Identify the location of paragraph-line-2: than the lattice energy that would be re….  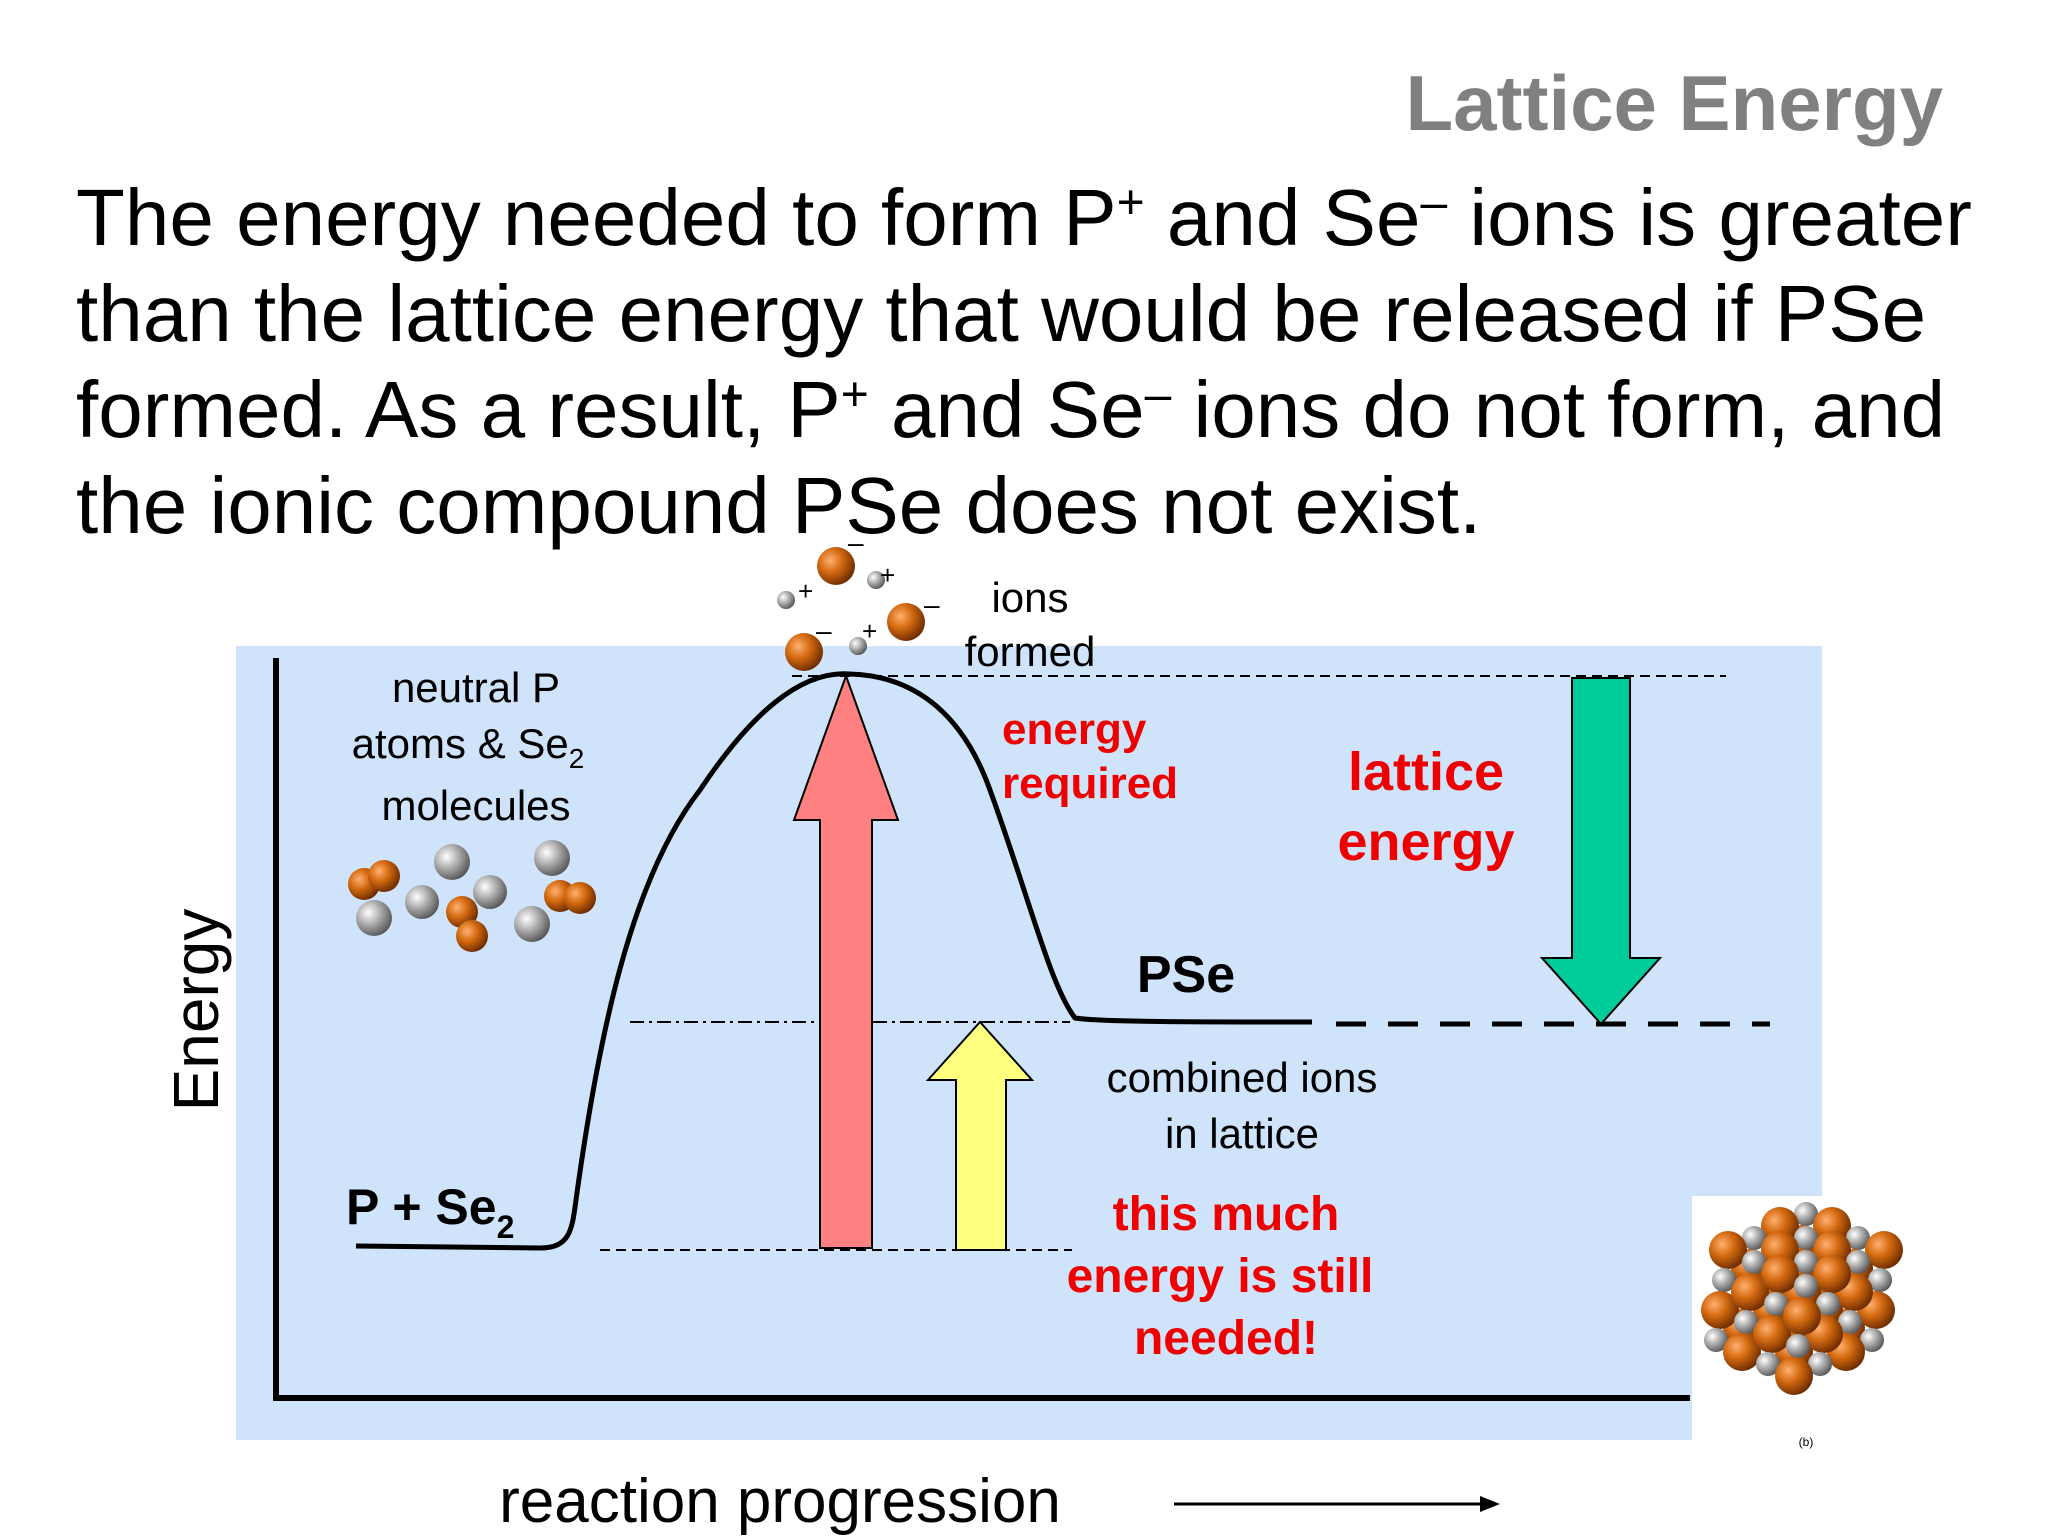
(1001, 313).